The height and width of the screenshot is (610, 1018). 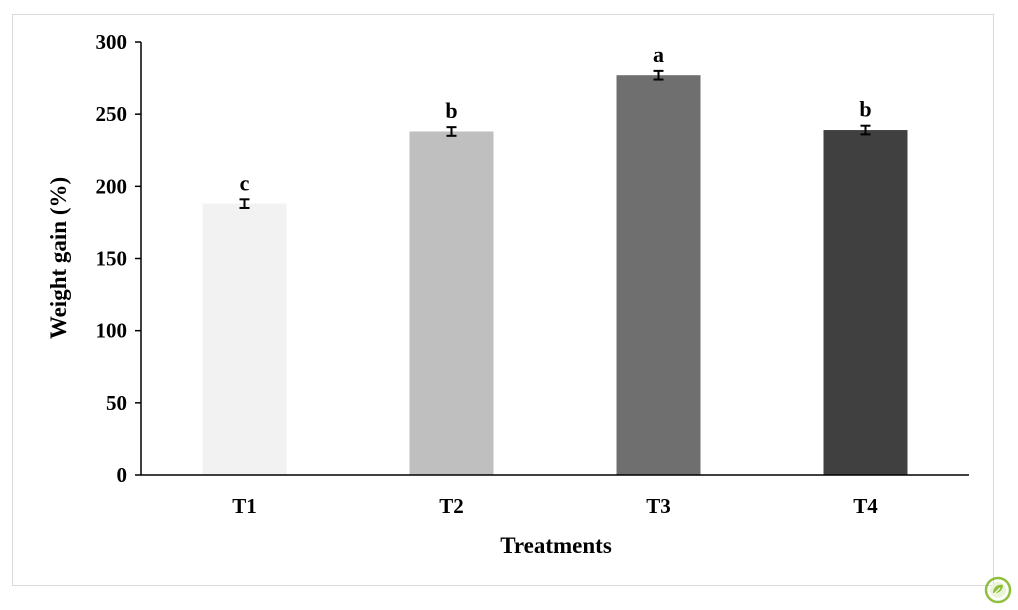 What do you see at coordinates (122, 475) in the screenshot?
I see `y-tick-label: 0` at bounding box center [122, 475].